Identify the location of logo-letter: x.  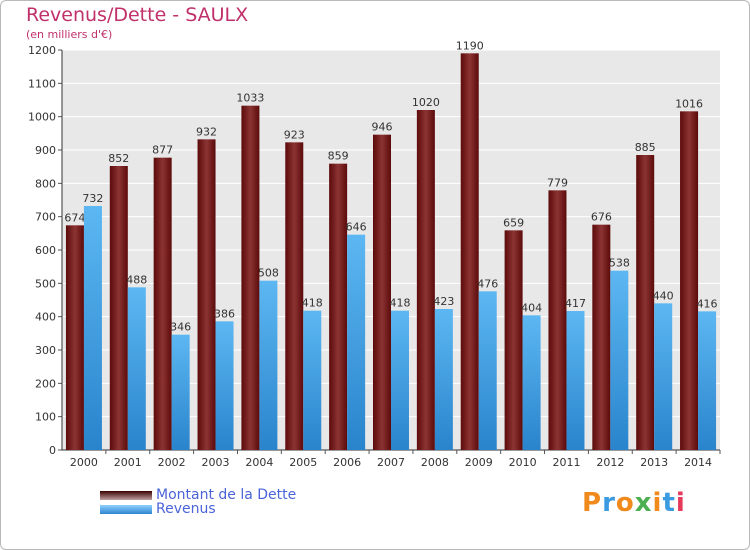
(643, 503).